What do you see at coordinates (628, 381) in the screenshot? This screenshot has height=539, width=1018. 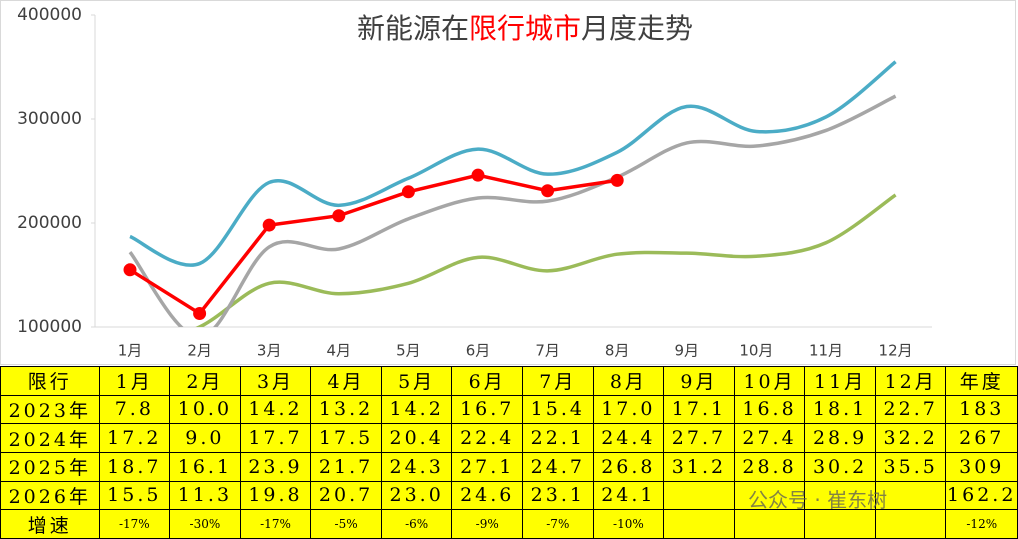 I see `table-cell: 8月` at bounding box center [628, 381].